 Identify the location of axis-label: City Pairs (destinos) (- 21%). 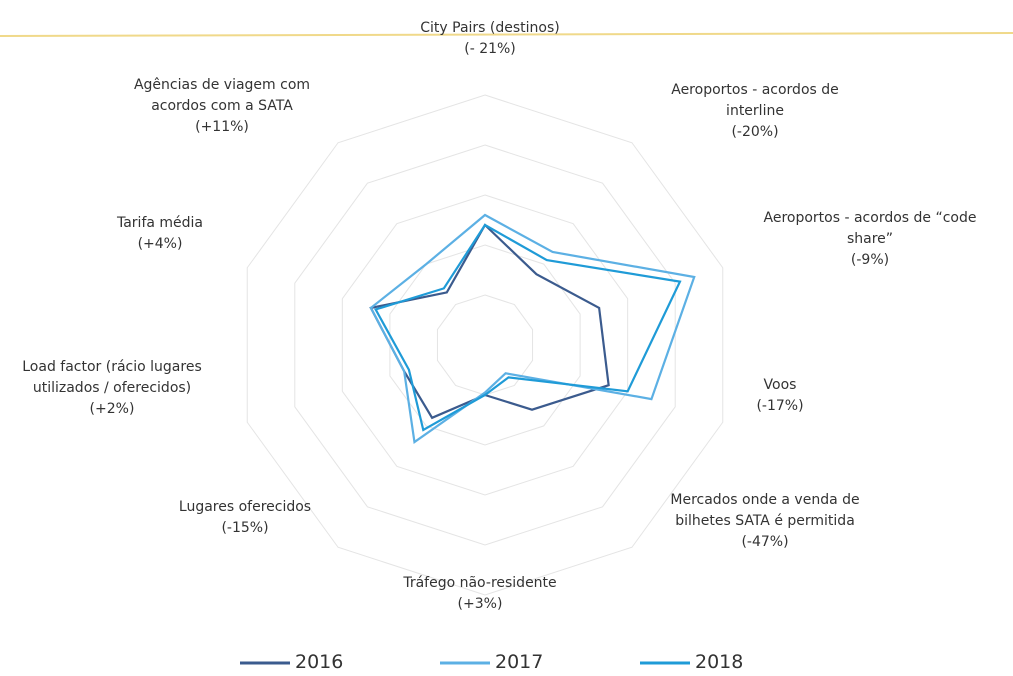
(490, 38).